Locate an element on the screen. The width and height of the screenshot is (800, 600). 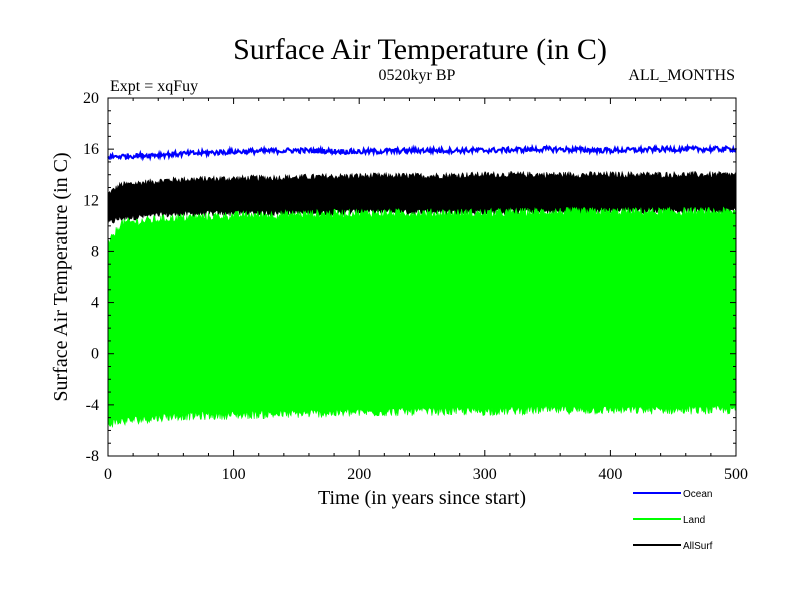
y-tick-label: 0 is located at coordinates (95, 354).